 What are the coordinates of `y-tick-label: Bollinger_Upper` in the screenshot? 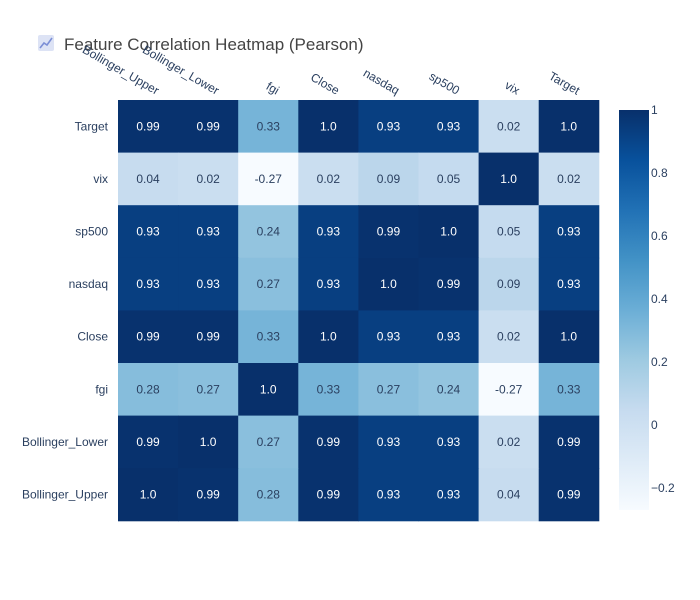 It's located at (65, 495).